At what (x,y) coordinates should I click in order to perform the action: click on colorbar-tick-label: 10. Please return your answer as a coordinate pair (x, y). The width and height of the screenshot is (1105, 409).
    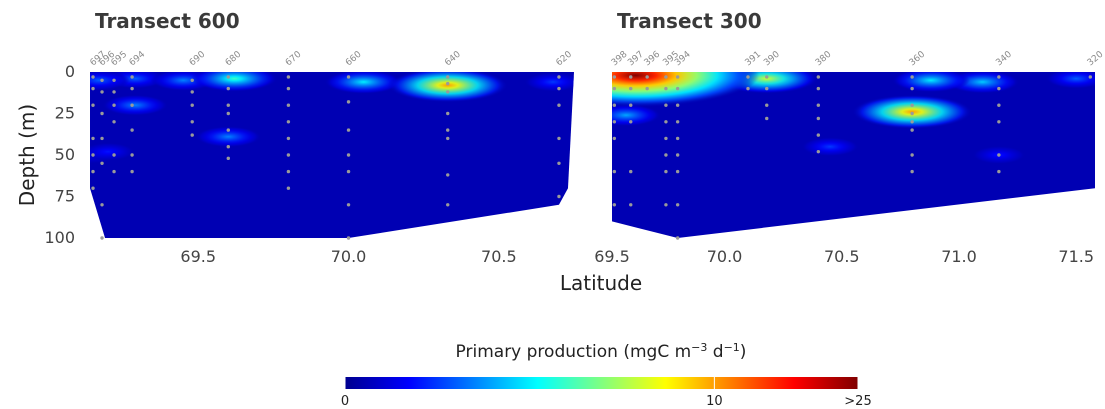
    Looking at the image, I should click on (714, 401).